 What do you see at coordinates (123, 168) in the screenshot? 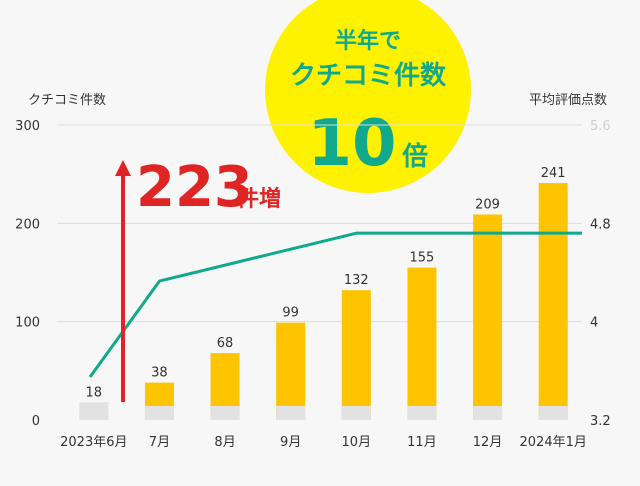
I see `increase-arrow-head` at bounding box center [123, 168].